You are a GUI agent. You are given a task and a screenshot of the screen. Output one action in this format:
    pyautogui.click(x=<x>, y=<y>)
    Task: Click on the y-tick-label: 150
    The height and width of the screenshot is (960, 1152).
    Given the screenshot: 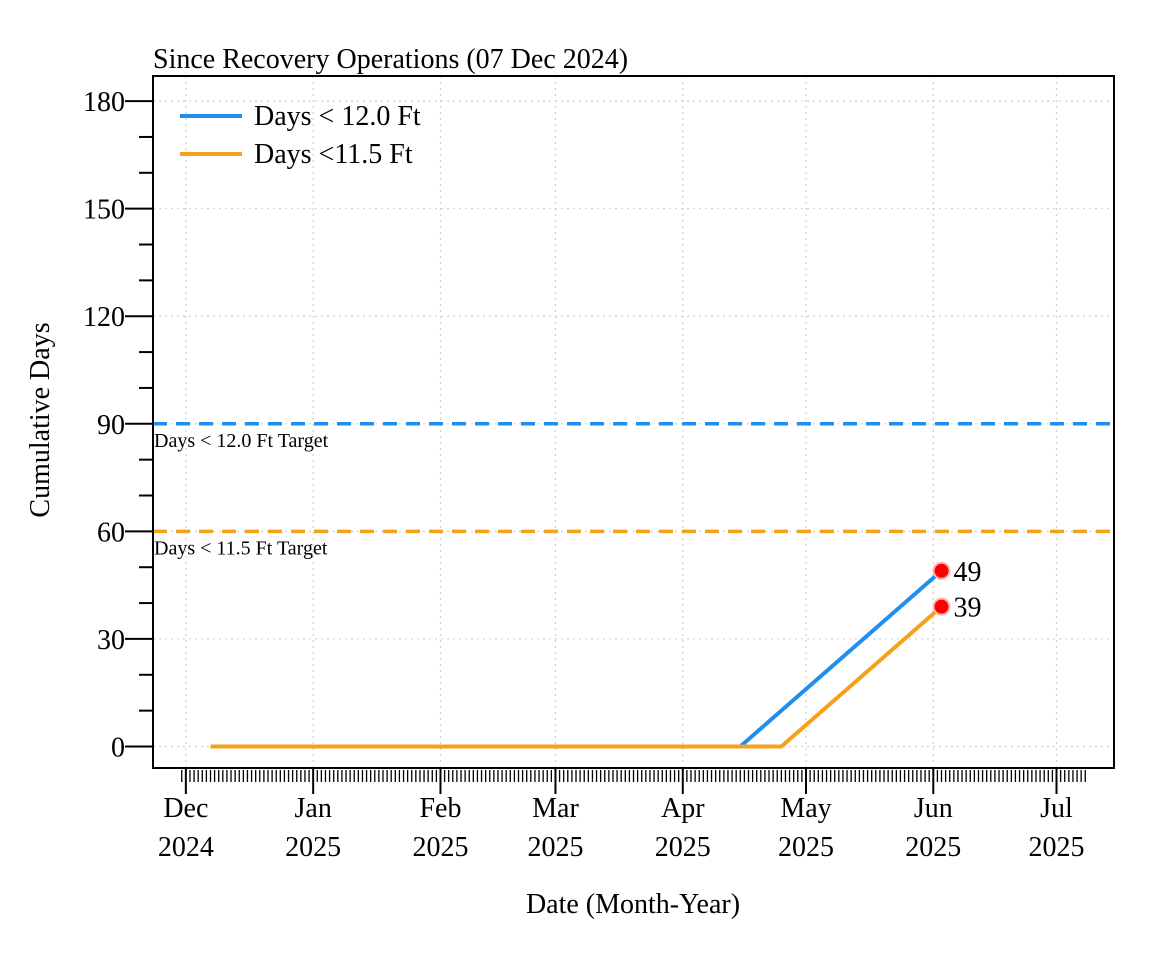 What is the action you would take?
    pyautogui.click(x=104, y=210)
    